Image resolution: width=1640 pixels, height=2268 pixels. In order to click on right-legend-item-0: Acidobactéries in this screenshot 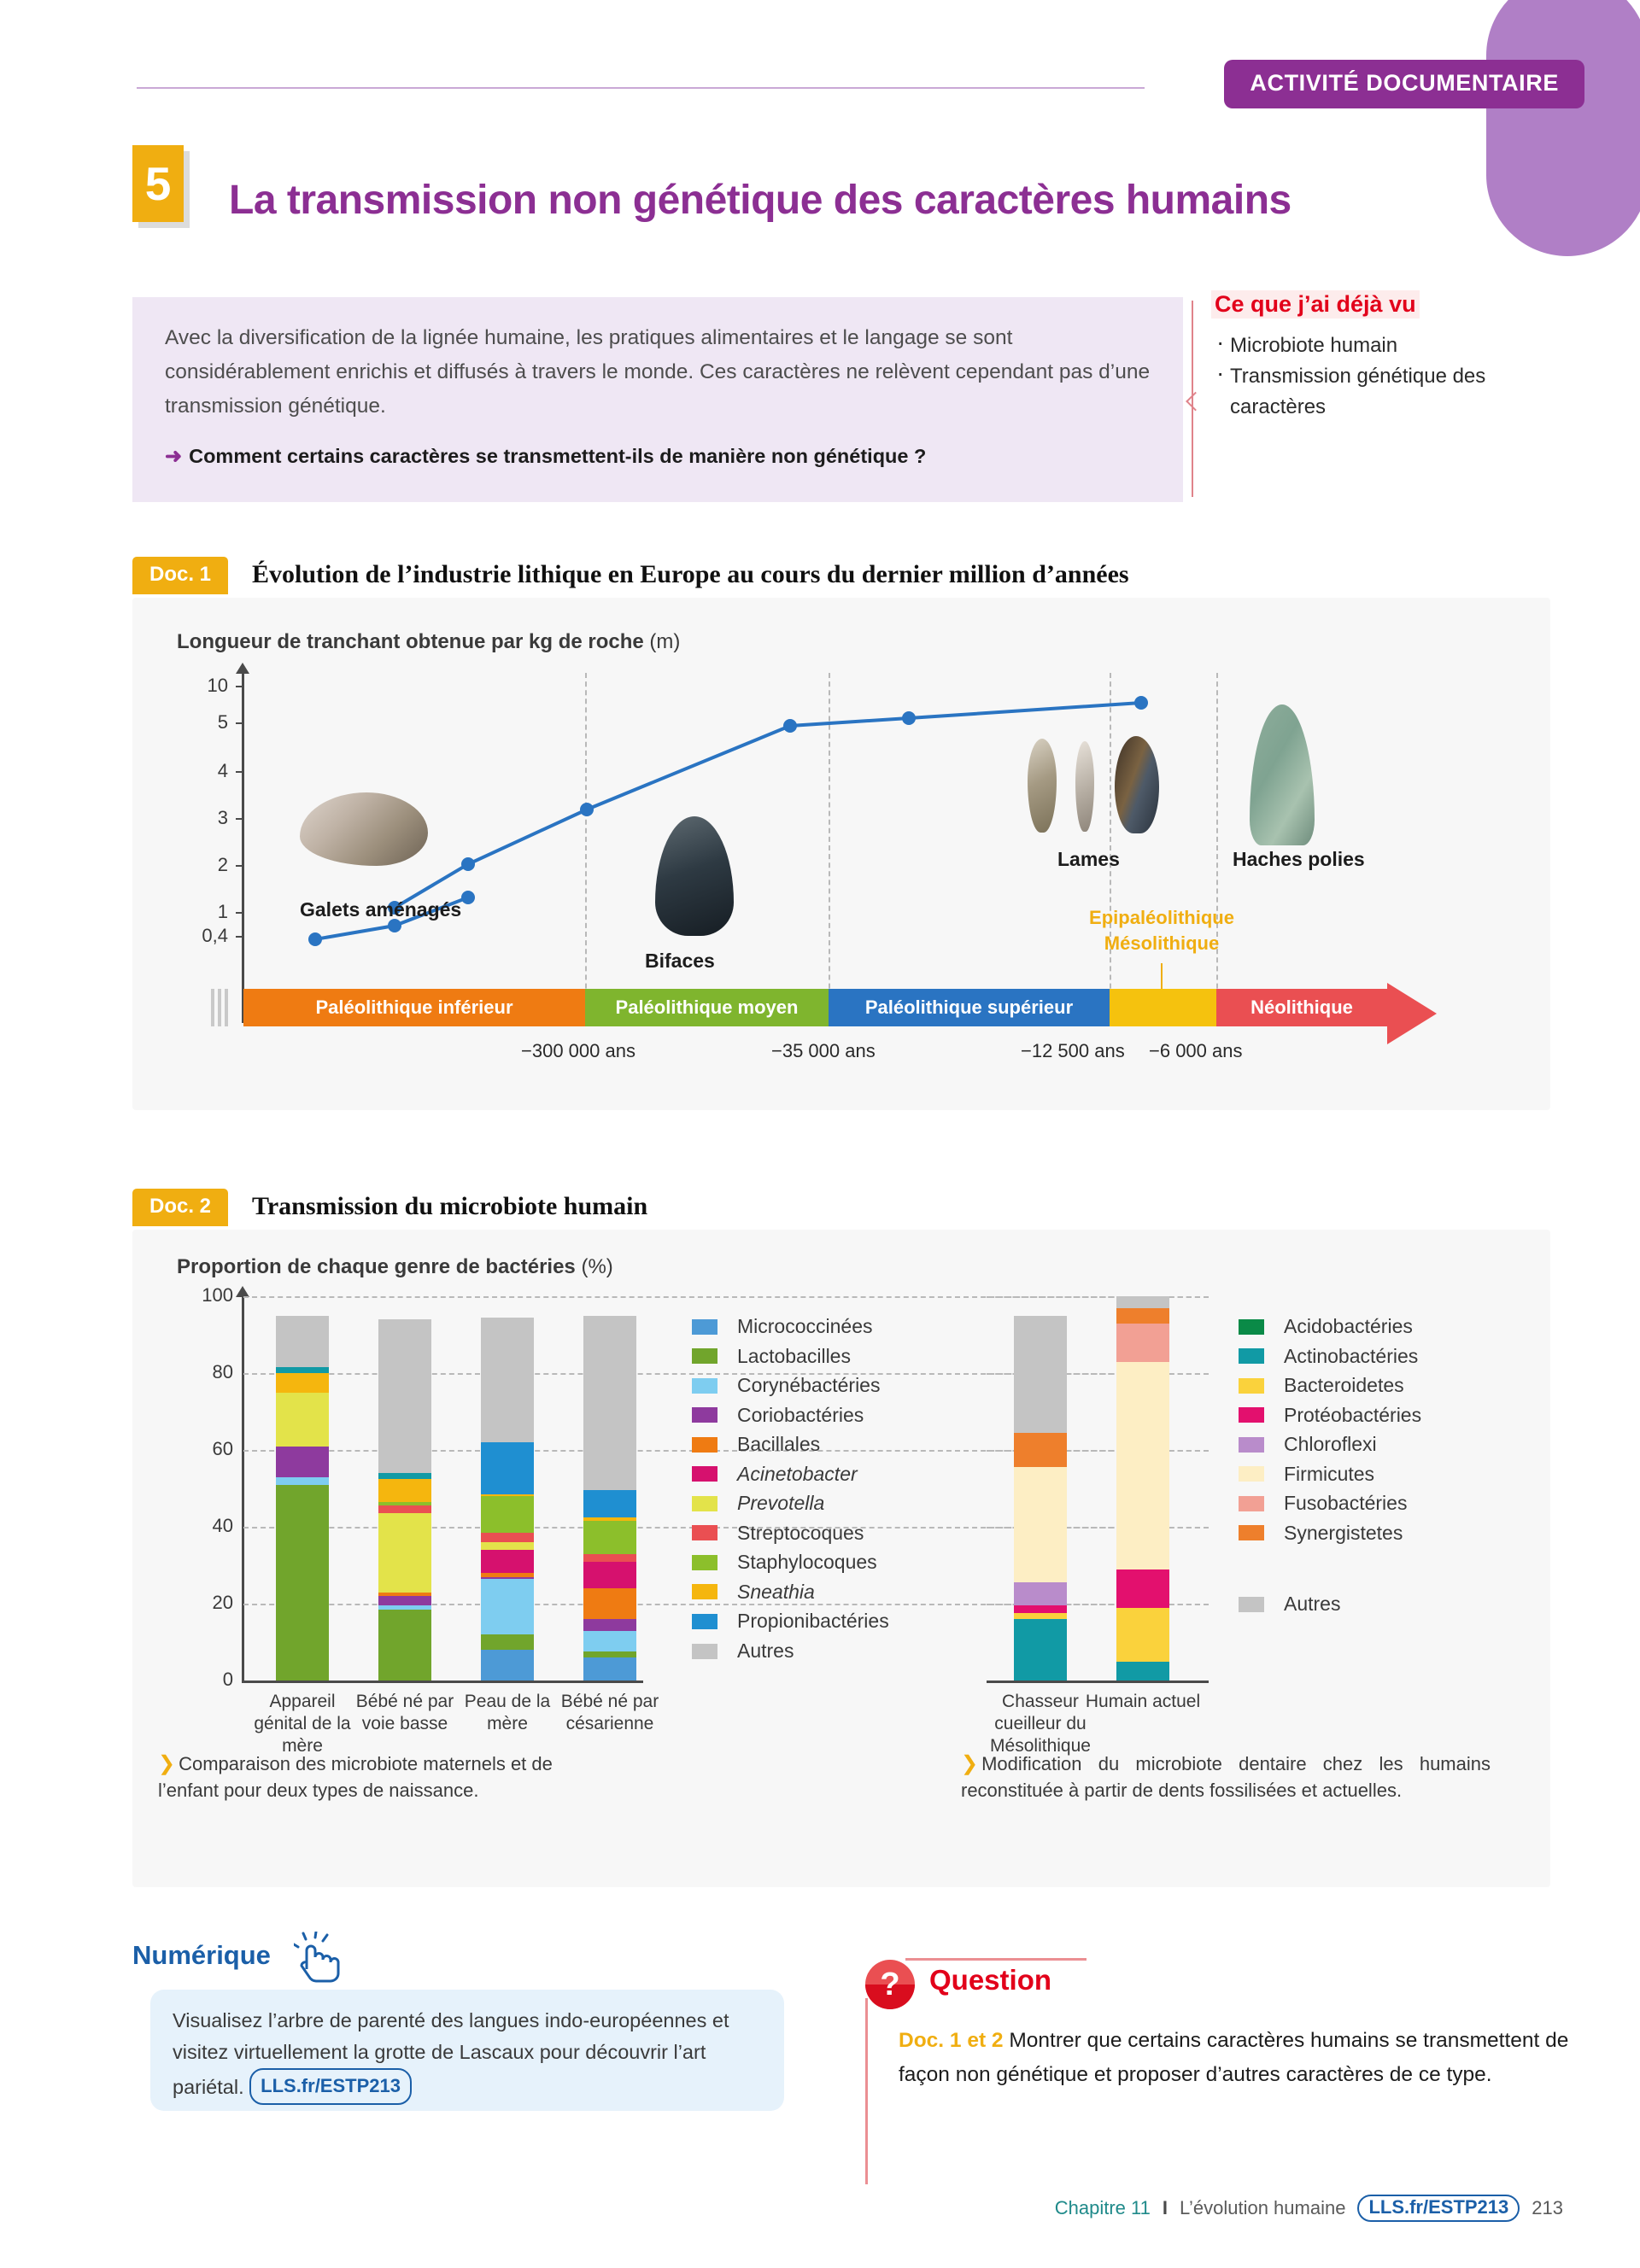, I will do `click(1330, 1326)`.